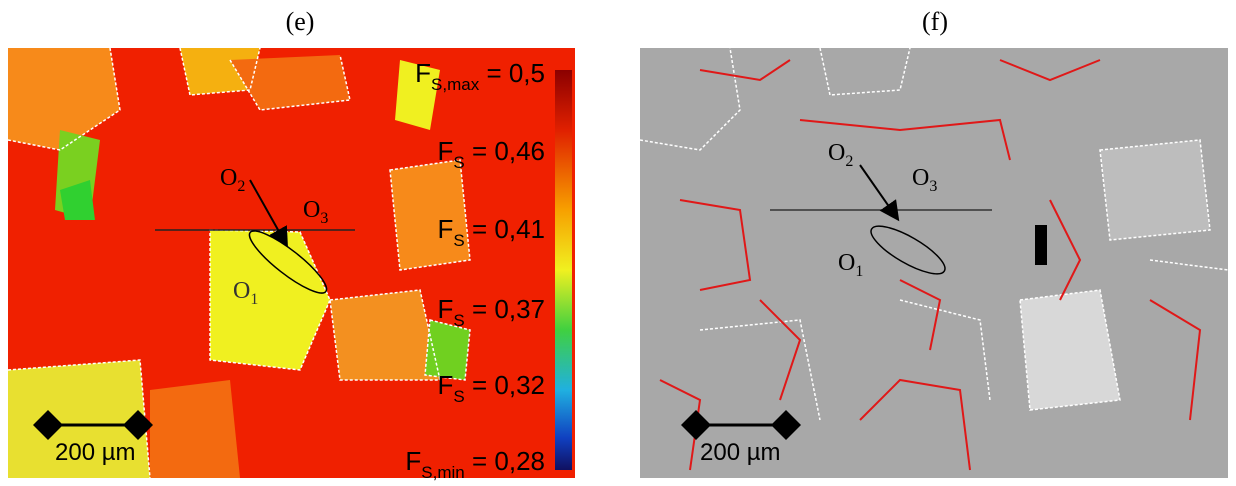 This screenshot has width=1236, height=486. What do you see at coordinates (480, 76) in the screenshot?
I see `colorbar-label: FS,max = 0,5` at bounding box center [480, 76].